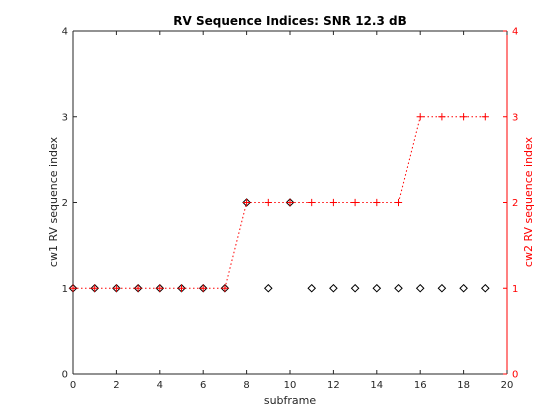 The height and width of the screenshot is (420, 560). I want to click on right-y-tick-label: 4, so click(515, 32).